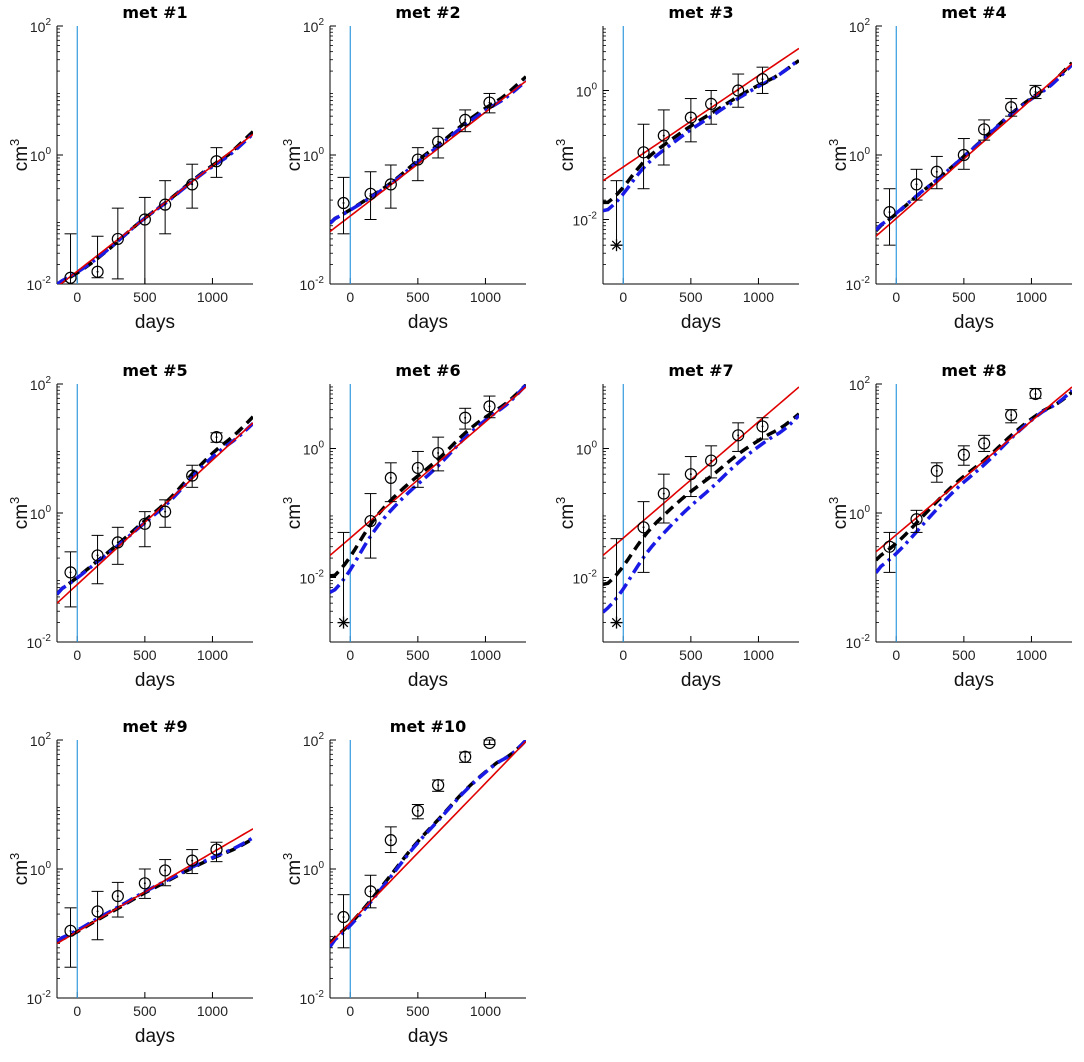 This screenshot has width=1084, height=1062. I want to click on asterisk-marker, so click(616, 622).